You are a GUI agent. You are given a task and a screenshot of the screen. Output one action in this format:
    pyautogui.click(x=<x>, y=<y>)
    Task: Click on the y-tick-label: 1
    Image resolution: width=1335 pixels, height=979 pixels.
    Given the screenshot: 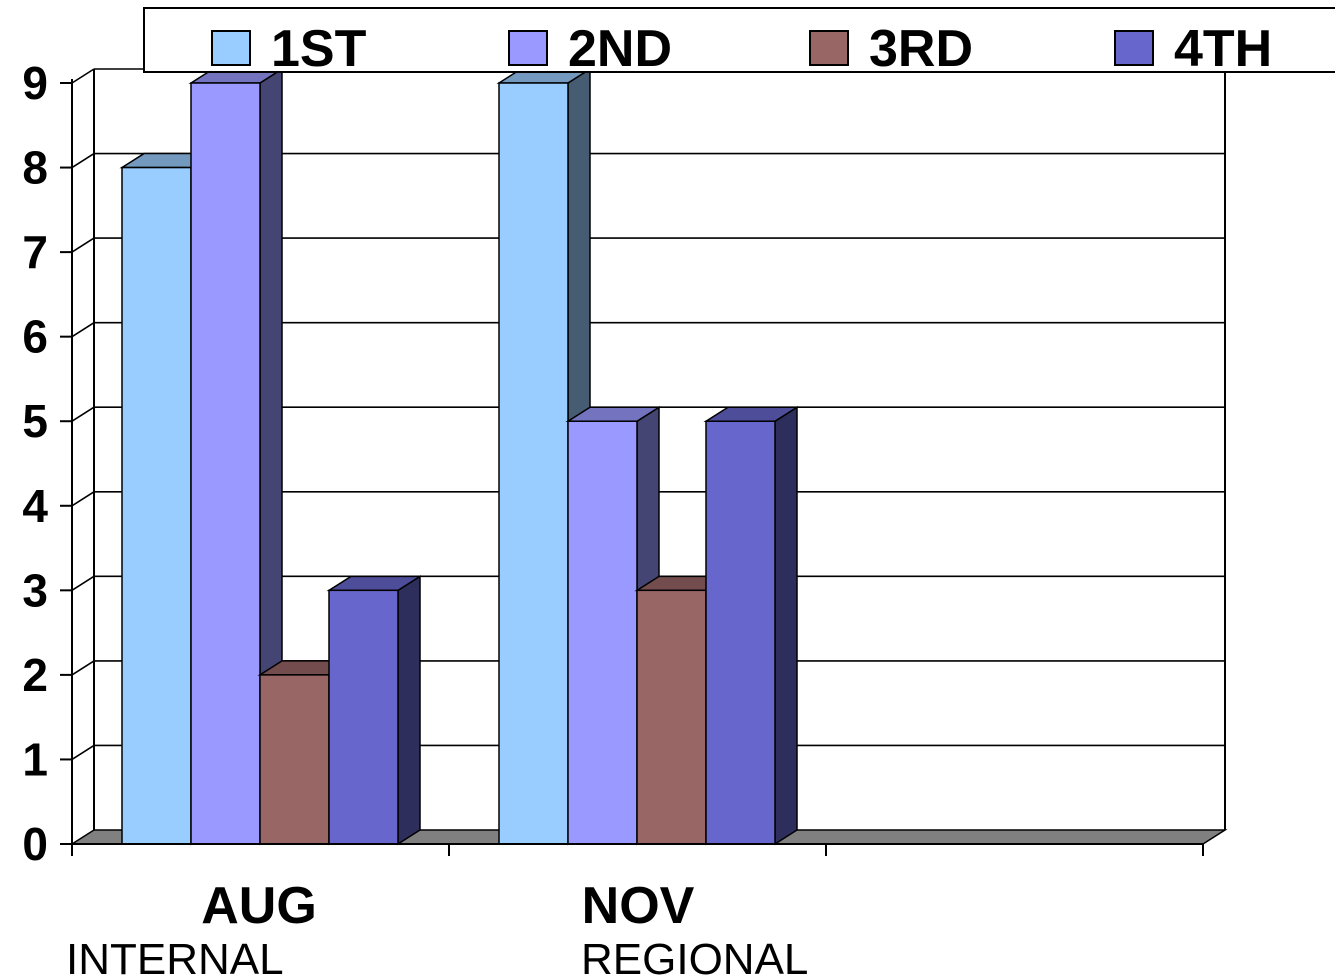 What is the action you would take?
    pyautogui.click(x=35, y=759)
    